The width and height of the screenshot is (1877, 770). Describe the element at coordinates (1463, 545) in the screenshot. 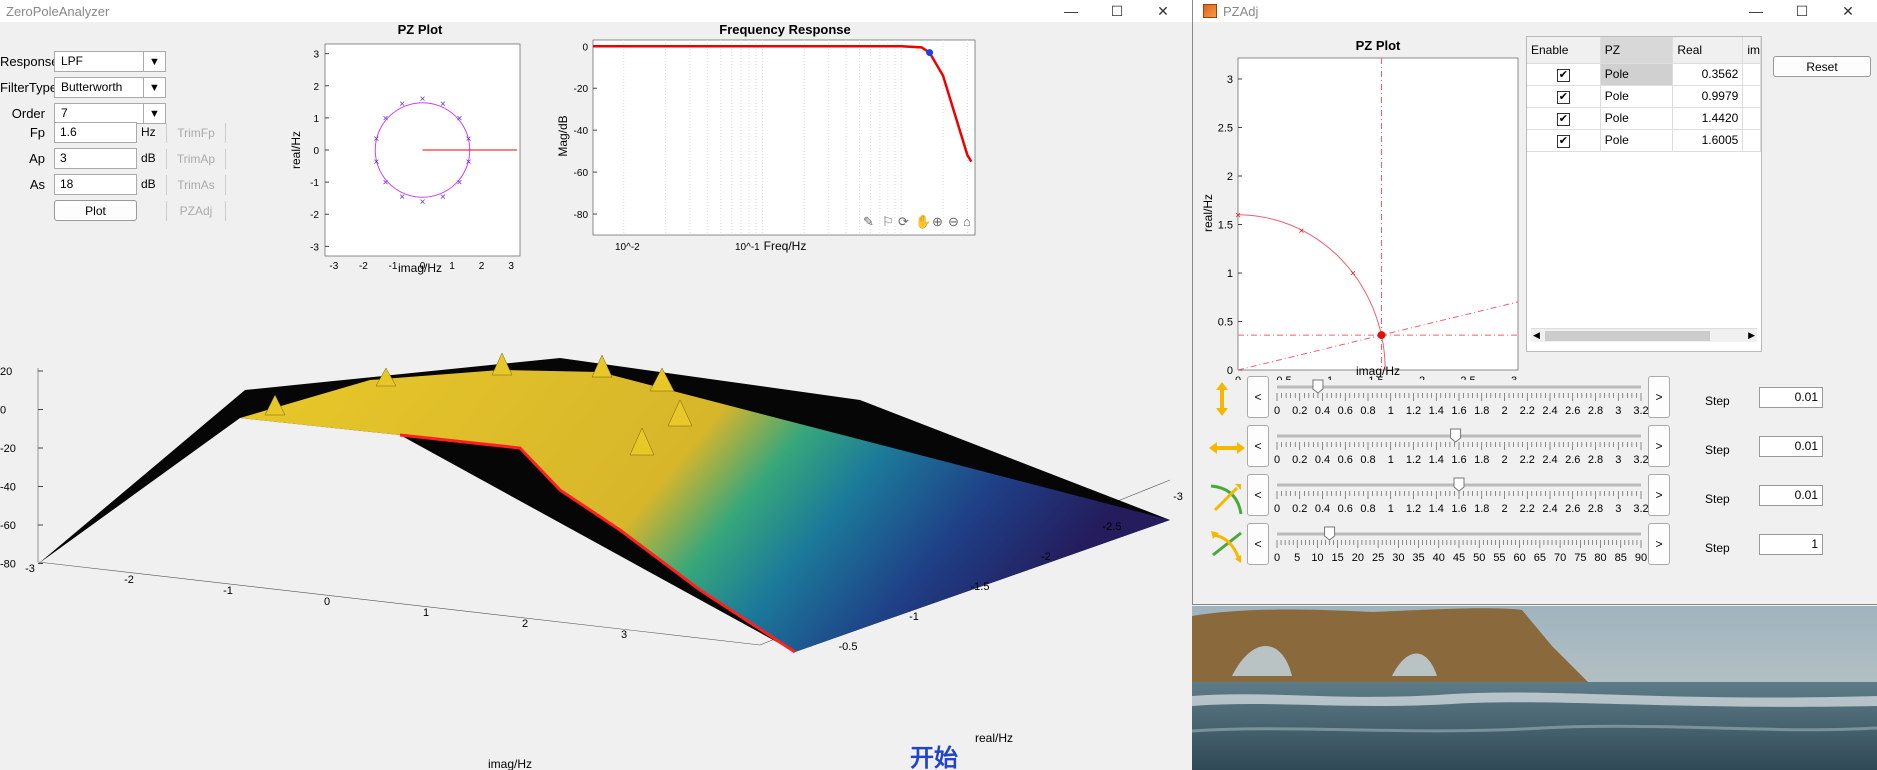

I see `slider-track: 0 5 10 15 20 25 30 35 40 45 50 55 60 65 70 75 80 85 90` at that location.